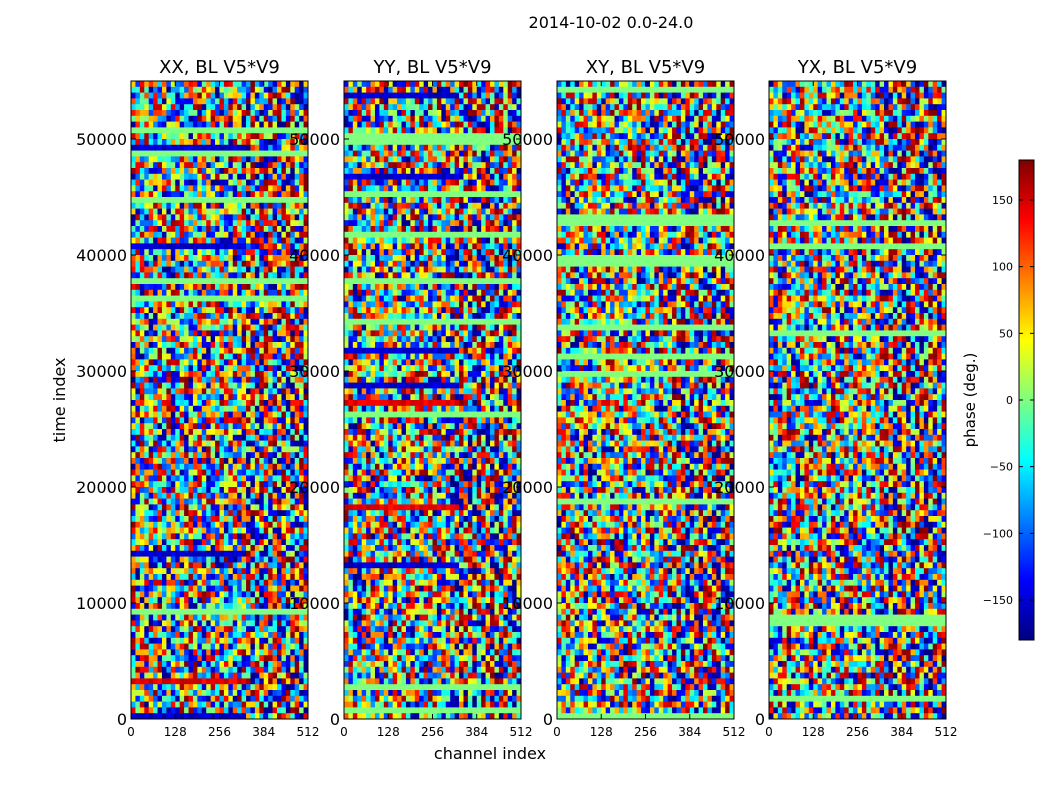  Describe the element at coordinates (59, 399) in the screenshot. I see `y-axis-label: time index` at that location.